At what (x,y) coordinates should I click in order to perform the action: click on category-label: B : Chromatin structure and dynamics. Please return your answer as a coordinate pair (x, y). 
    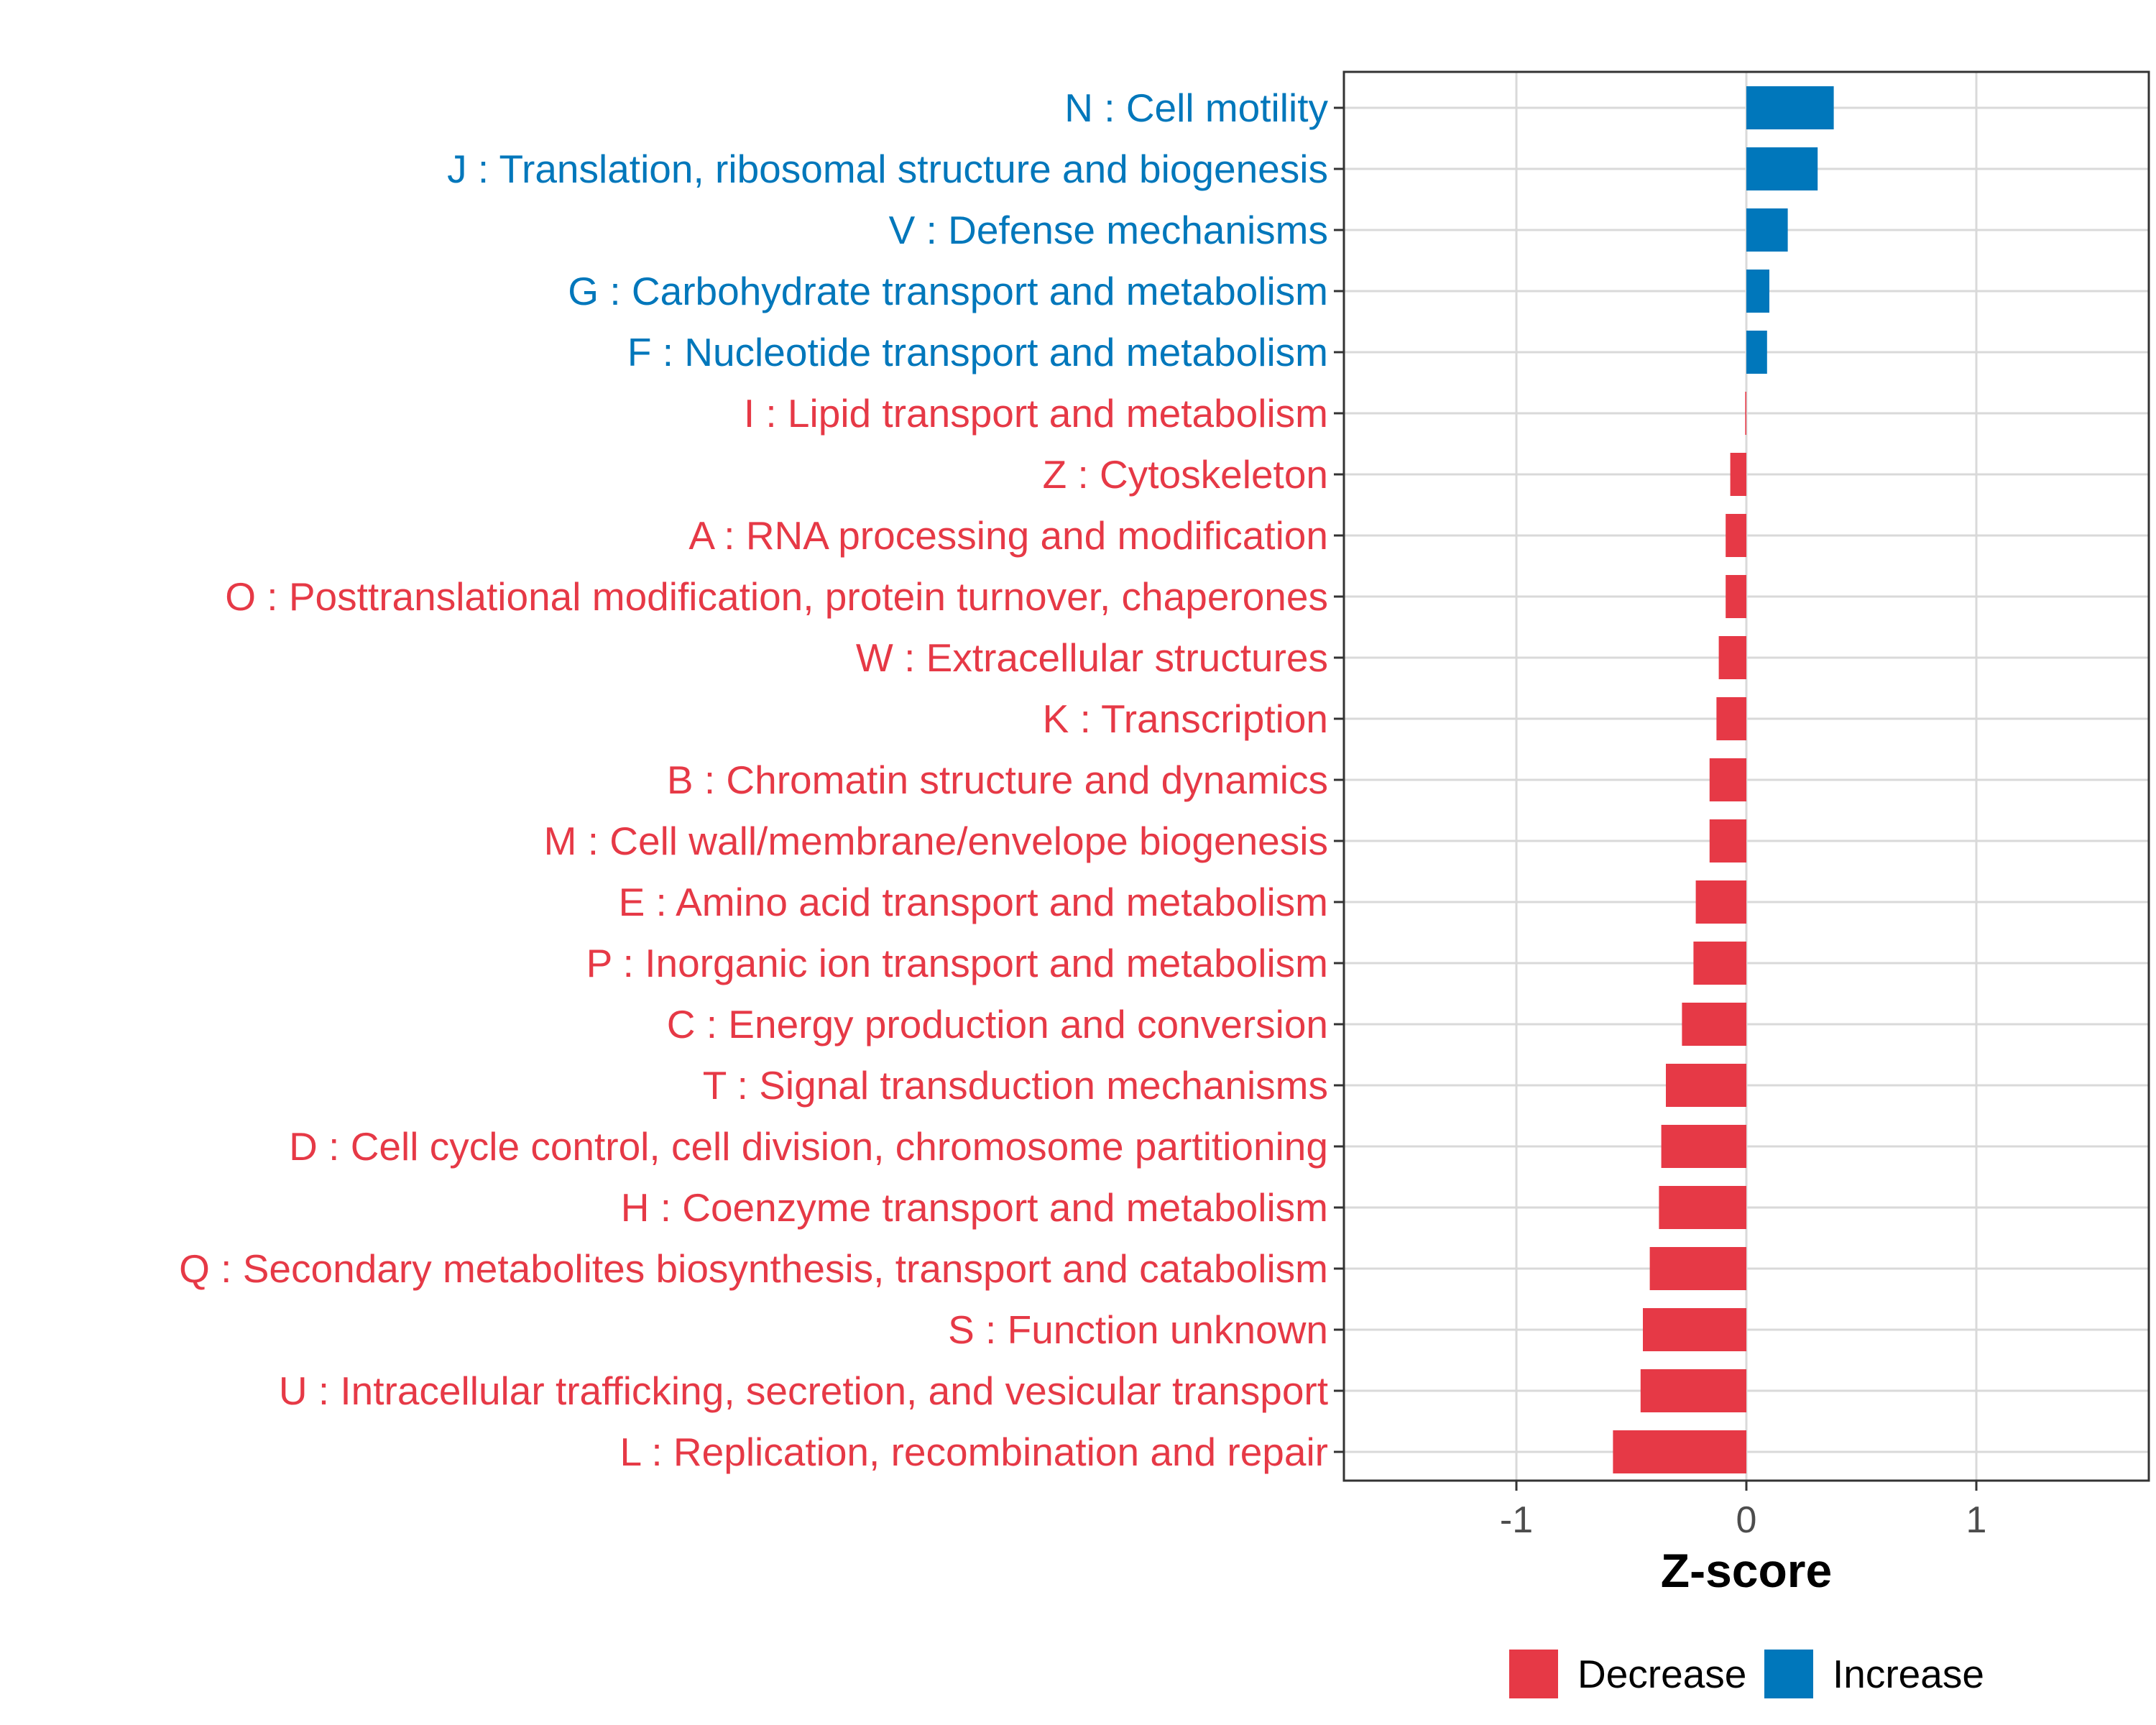
    Looking at the image, I should click on (997, 780).